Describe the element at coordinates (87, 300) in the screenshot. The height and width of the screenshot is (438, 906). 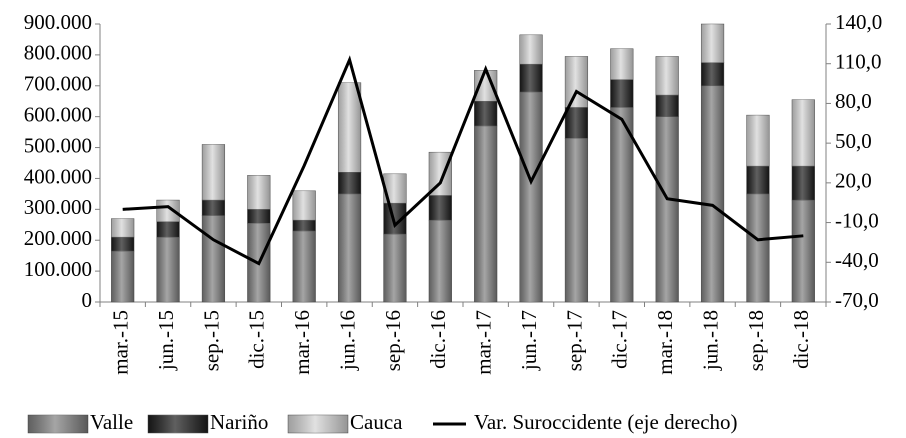
I see `y-tick-label: 0` at that location.